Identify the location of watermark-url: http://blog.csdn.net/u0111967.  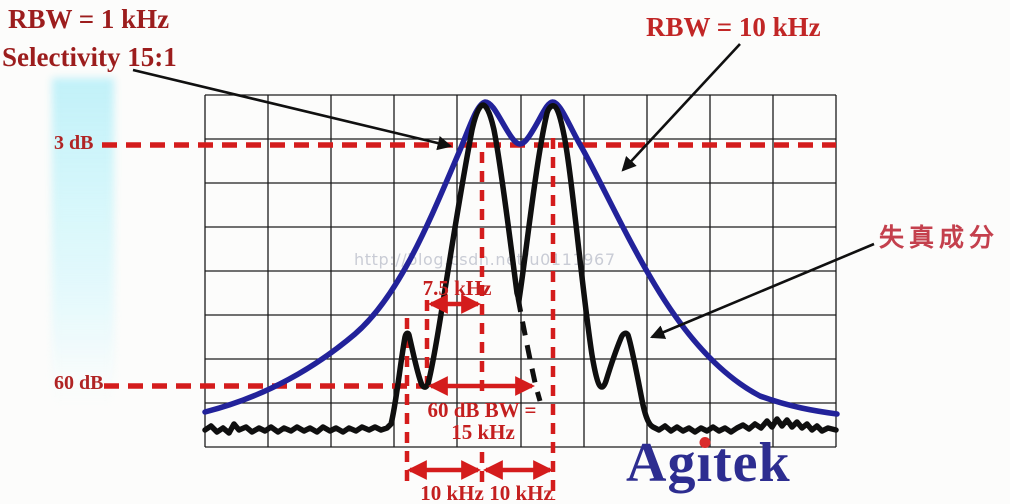
(485, 259).